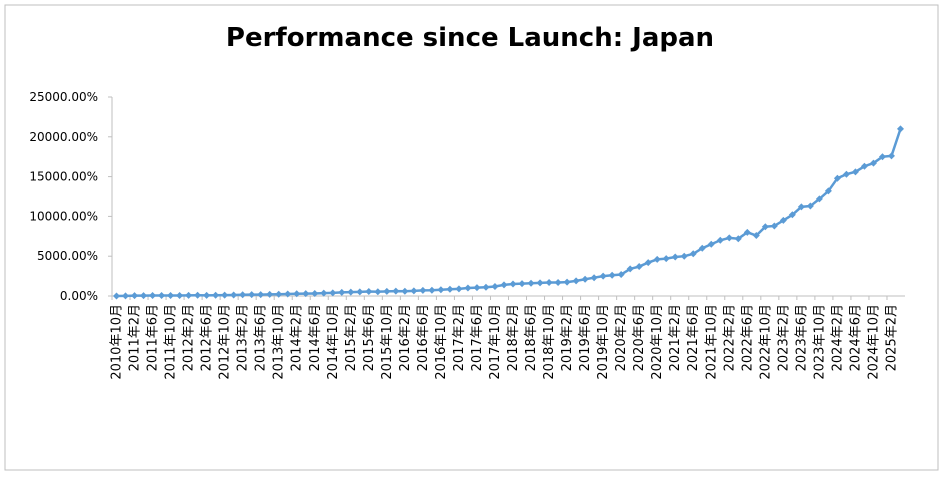 The height and width of the screenshot is (477, 946). I want to click on x-tick-label: 2021年10月, so click(711, 342).